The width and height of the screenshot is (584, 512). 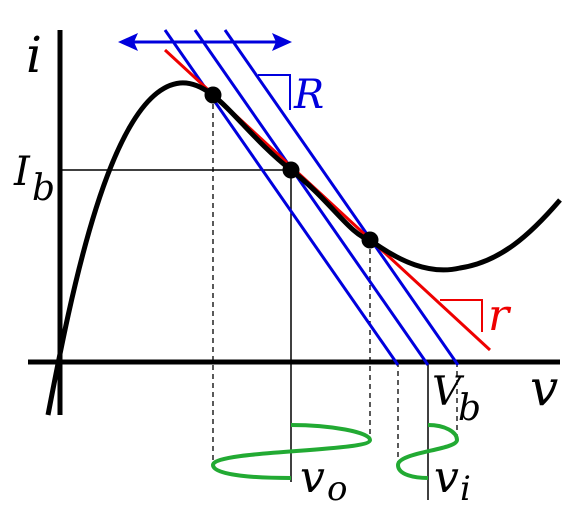 I want to click on tangent-label: r, so click(x=500, y=315).